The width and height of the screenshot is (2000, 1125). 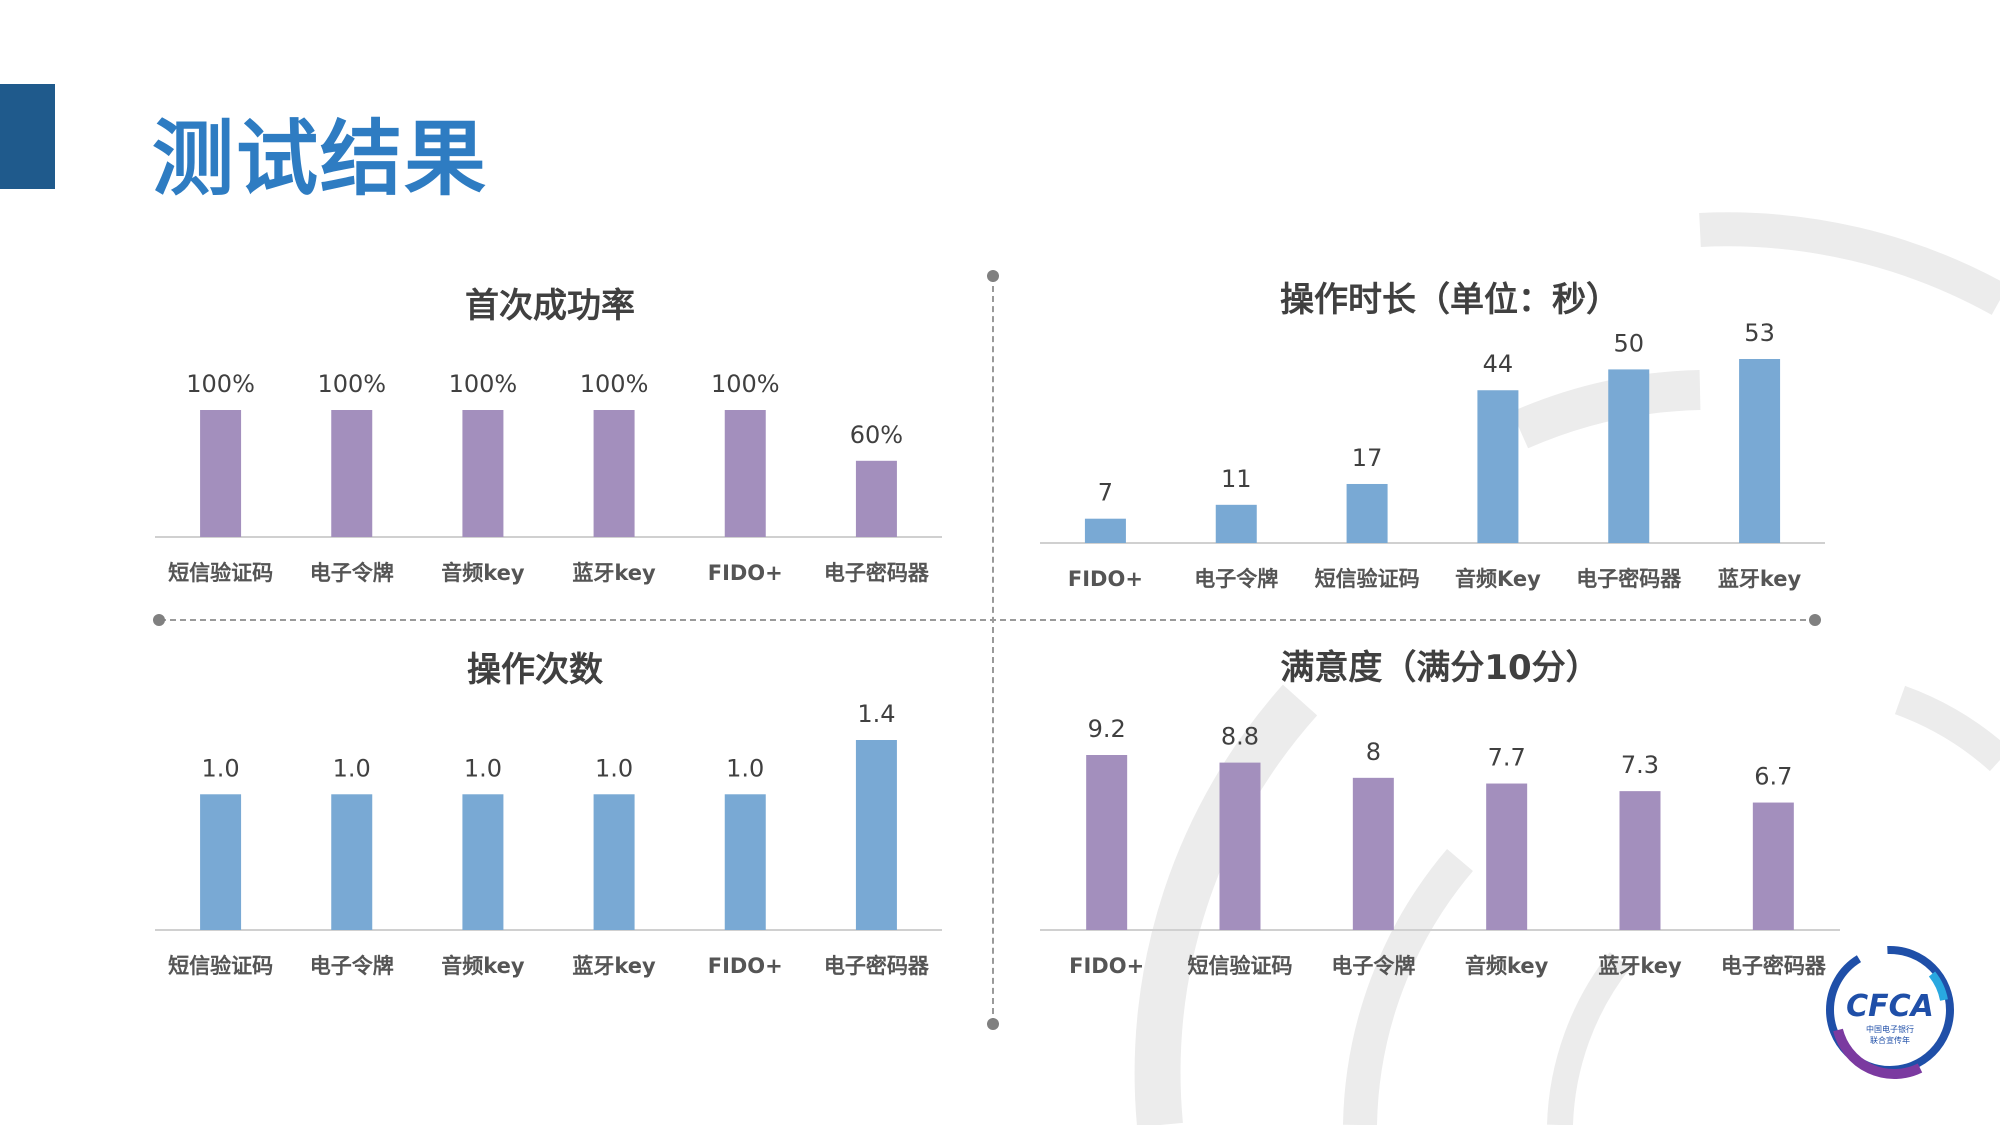 What do you see at coordinates (1367, 458) in the screenshot?
I see `chart-1-value-label: 17` at bounding box center [1367, 458].